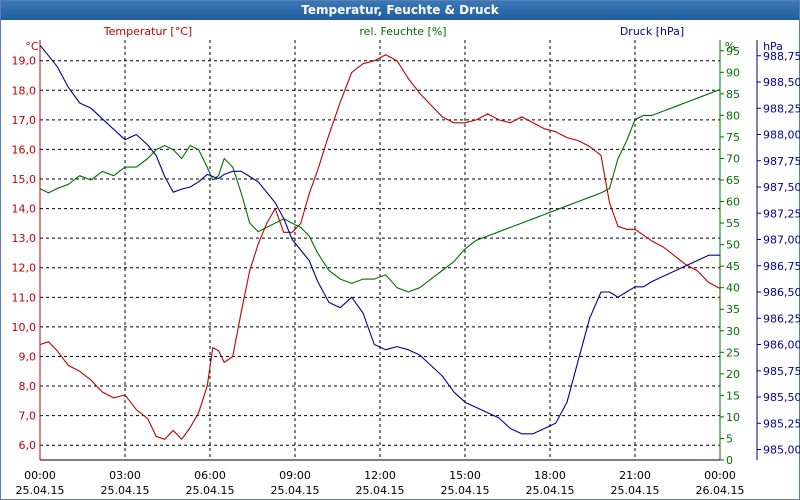 This screenshot has height=500, width=800. What do you see at coordinates (24, 209) in the screenshot?
I see `temperature-tick-label: 14,0` at bounding box center [24, 209].